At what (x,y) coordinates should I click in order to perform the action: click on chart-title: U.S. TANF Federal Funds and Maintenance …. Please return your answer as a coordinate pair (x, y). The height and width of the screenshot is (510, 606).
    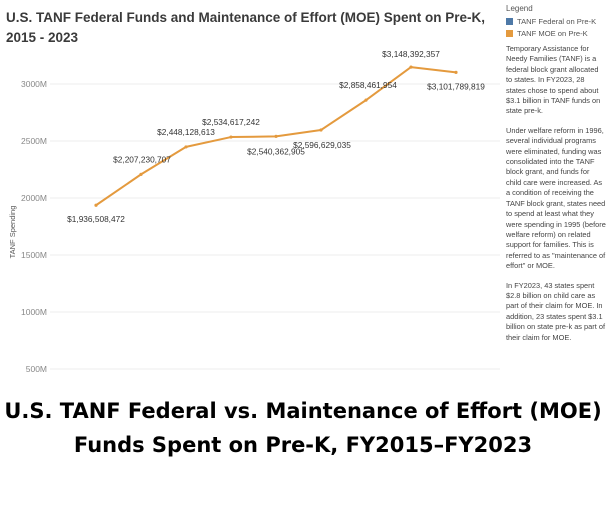
    Looking at the image, I should click on (246, 27).